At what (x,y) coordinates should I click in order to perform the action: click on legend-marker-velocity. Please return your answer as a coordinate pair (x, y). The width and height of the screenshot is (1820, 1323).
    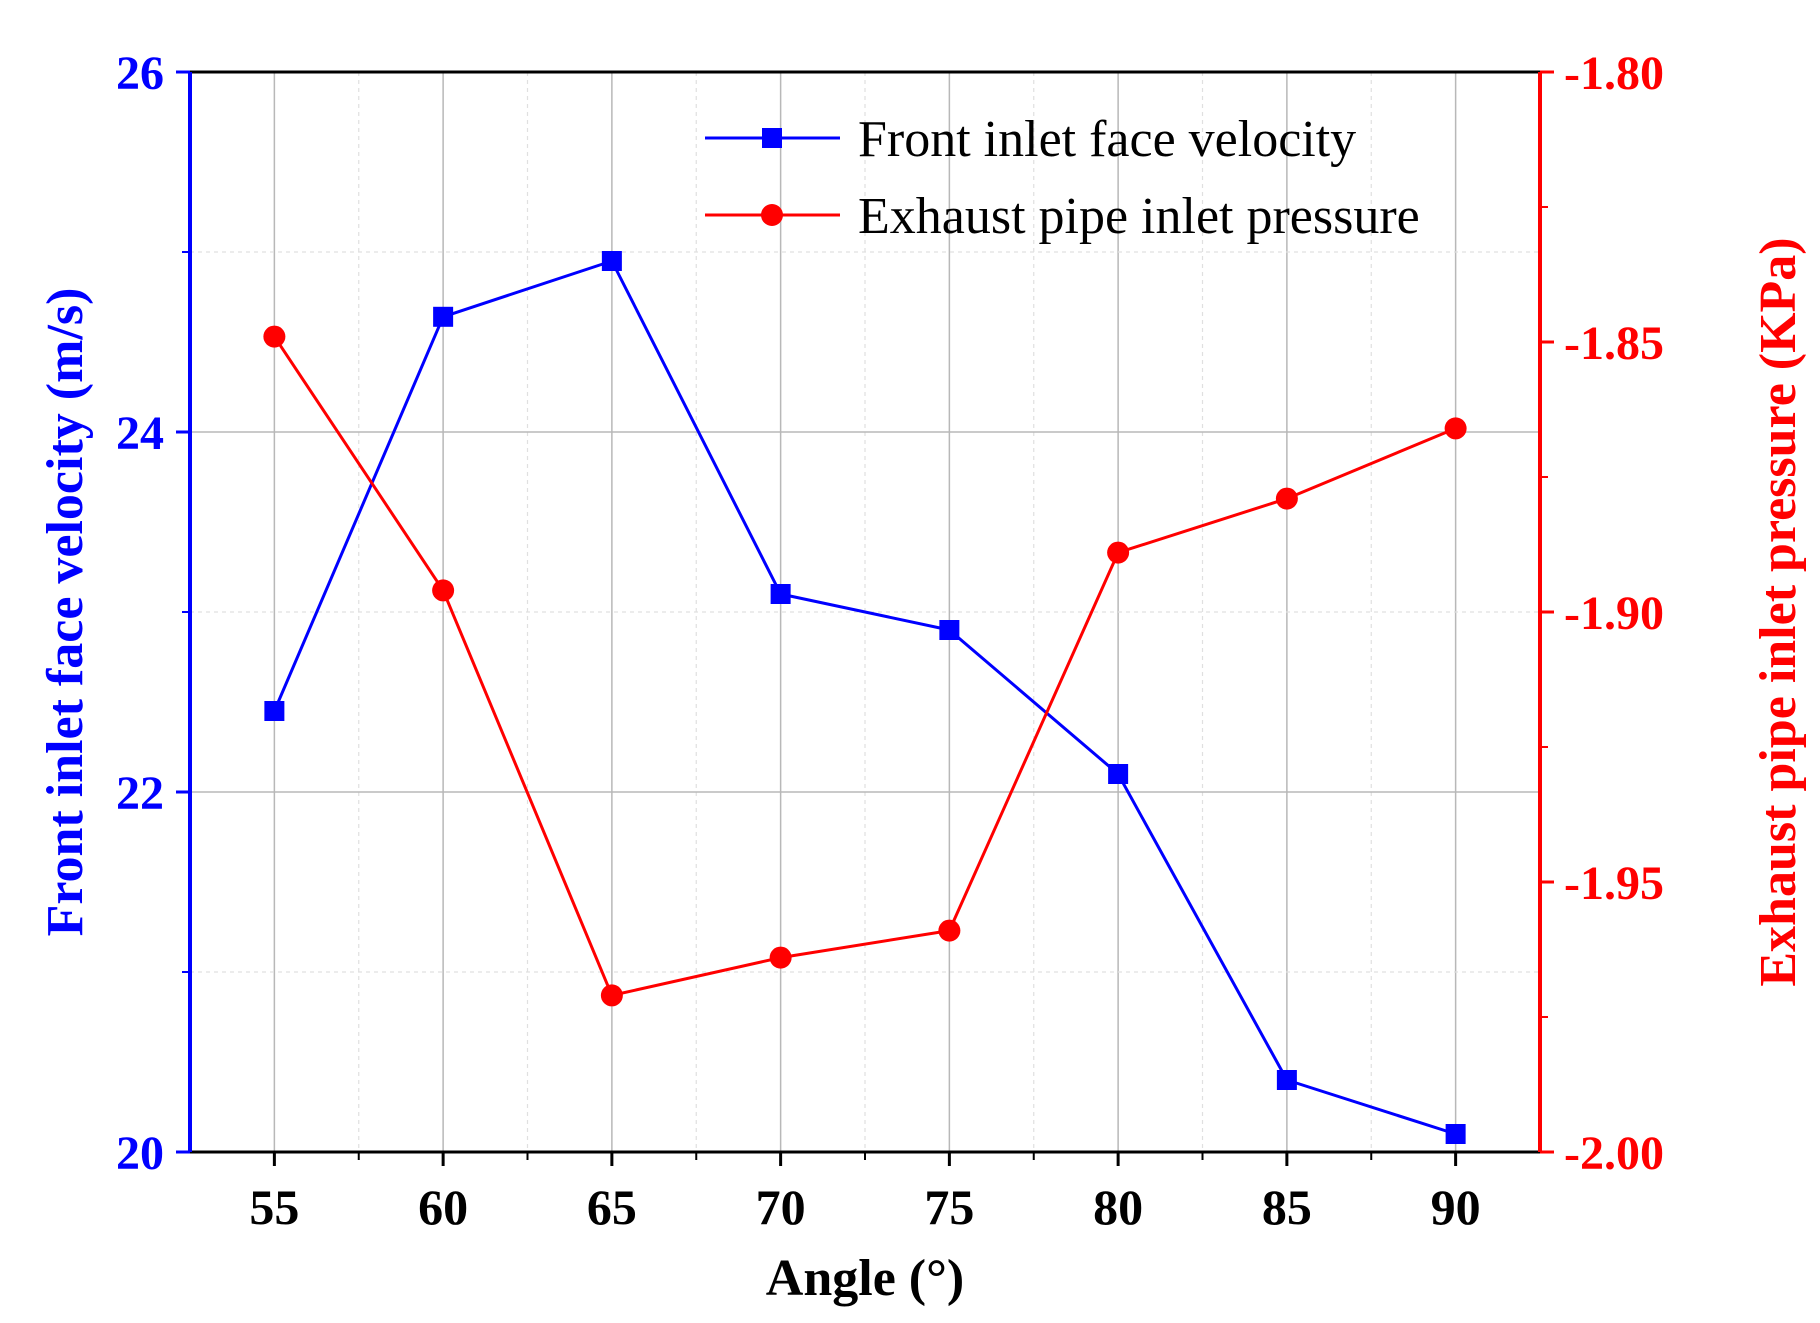
    Looking at the image, I should click on (772, 138).